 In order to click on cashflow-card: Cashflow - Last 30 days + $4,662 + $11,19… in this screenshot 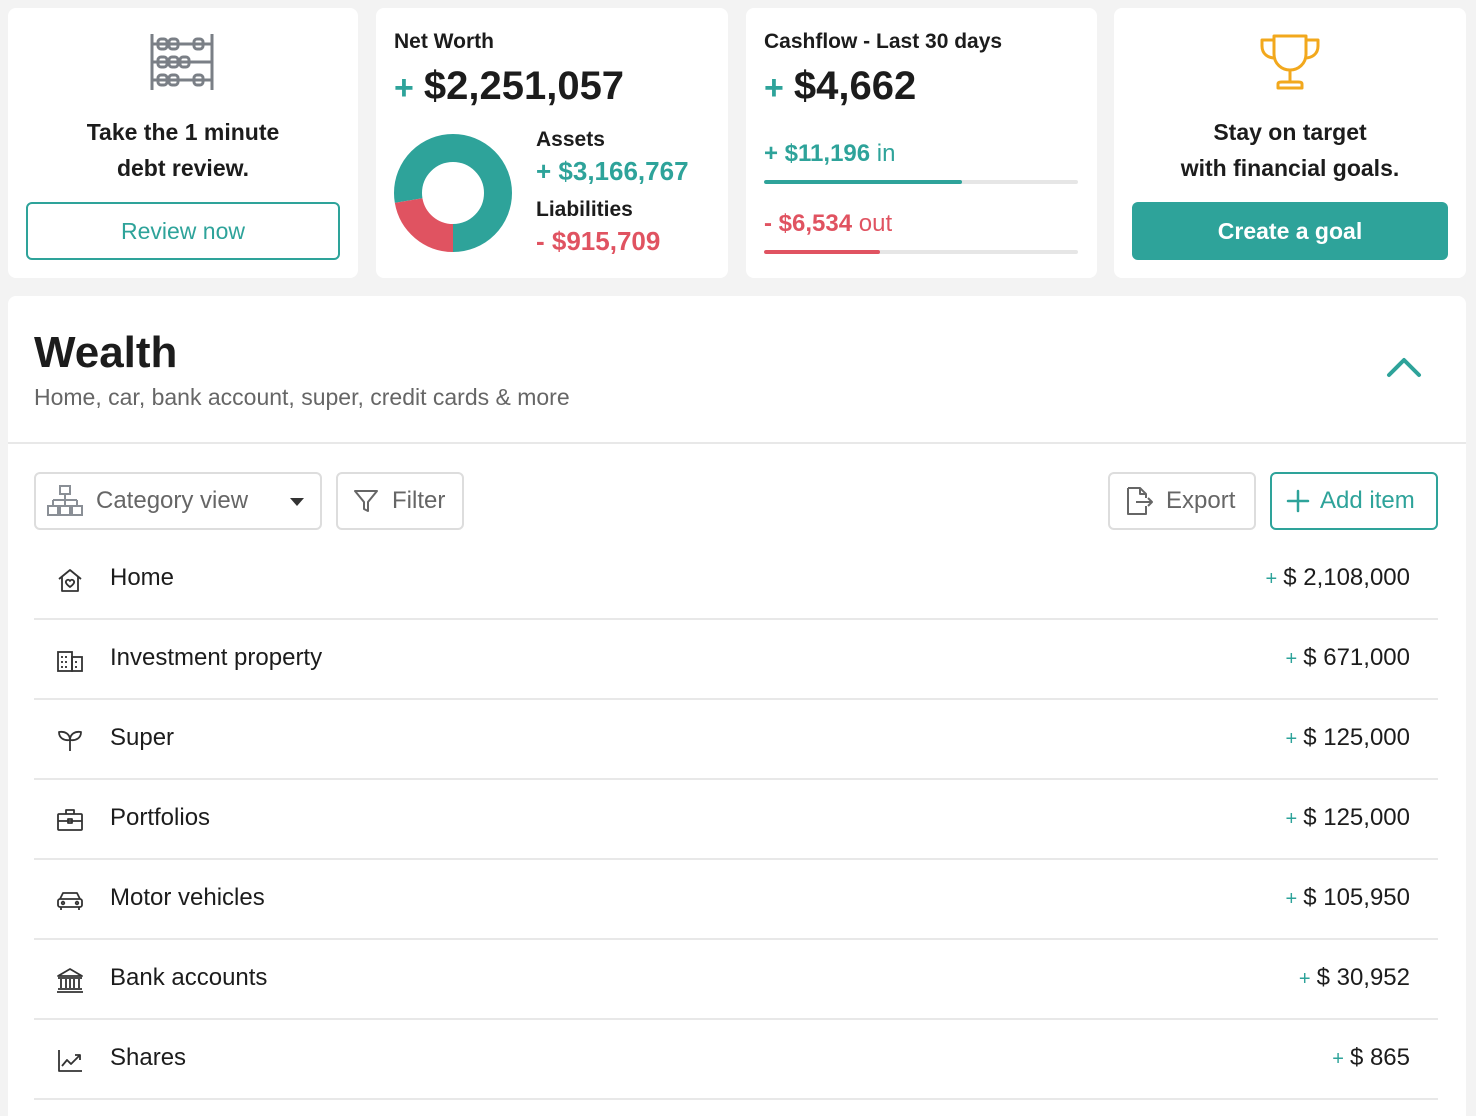, I will do `click(921, 143)`.